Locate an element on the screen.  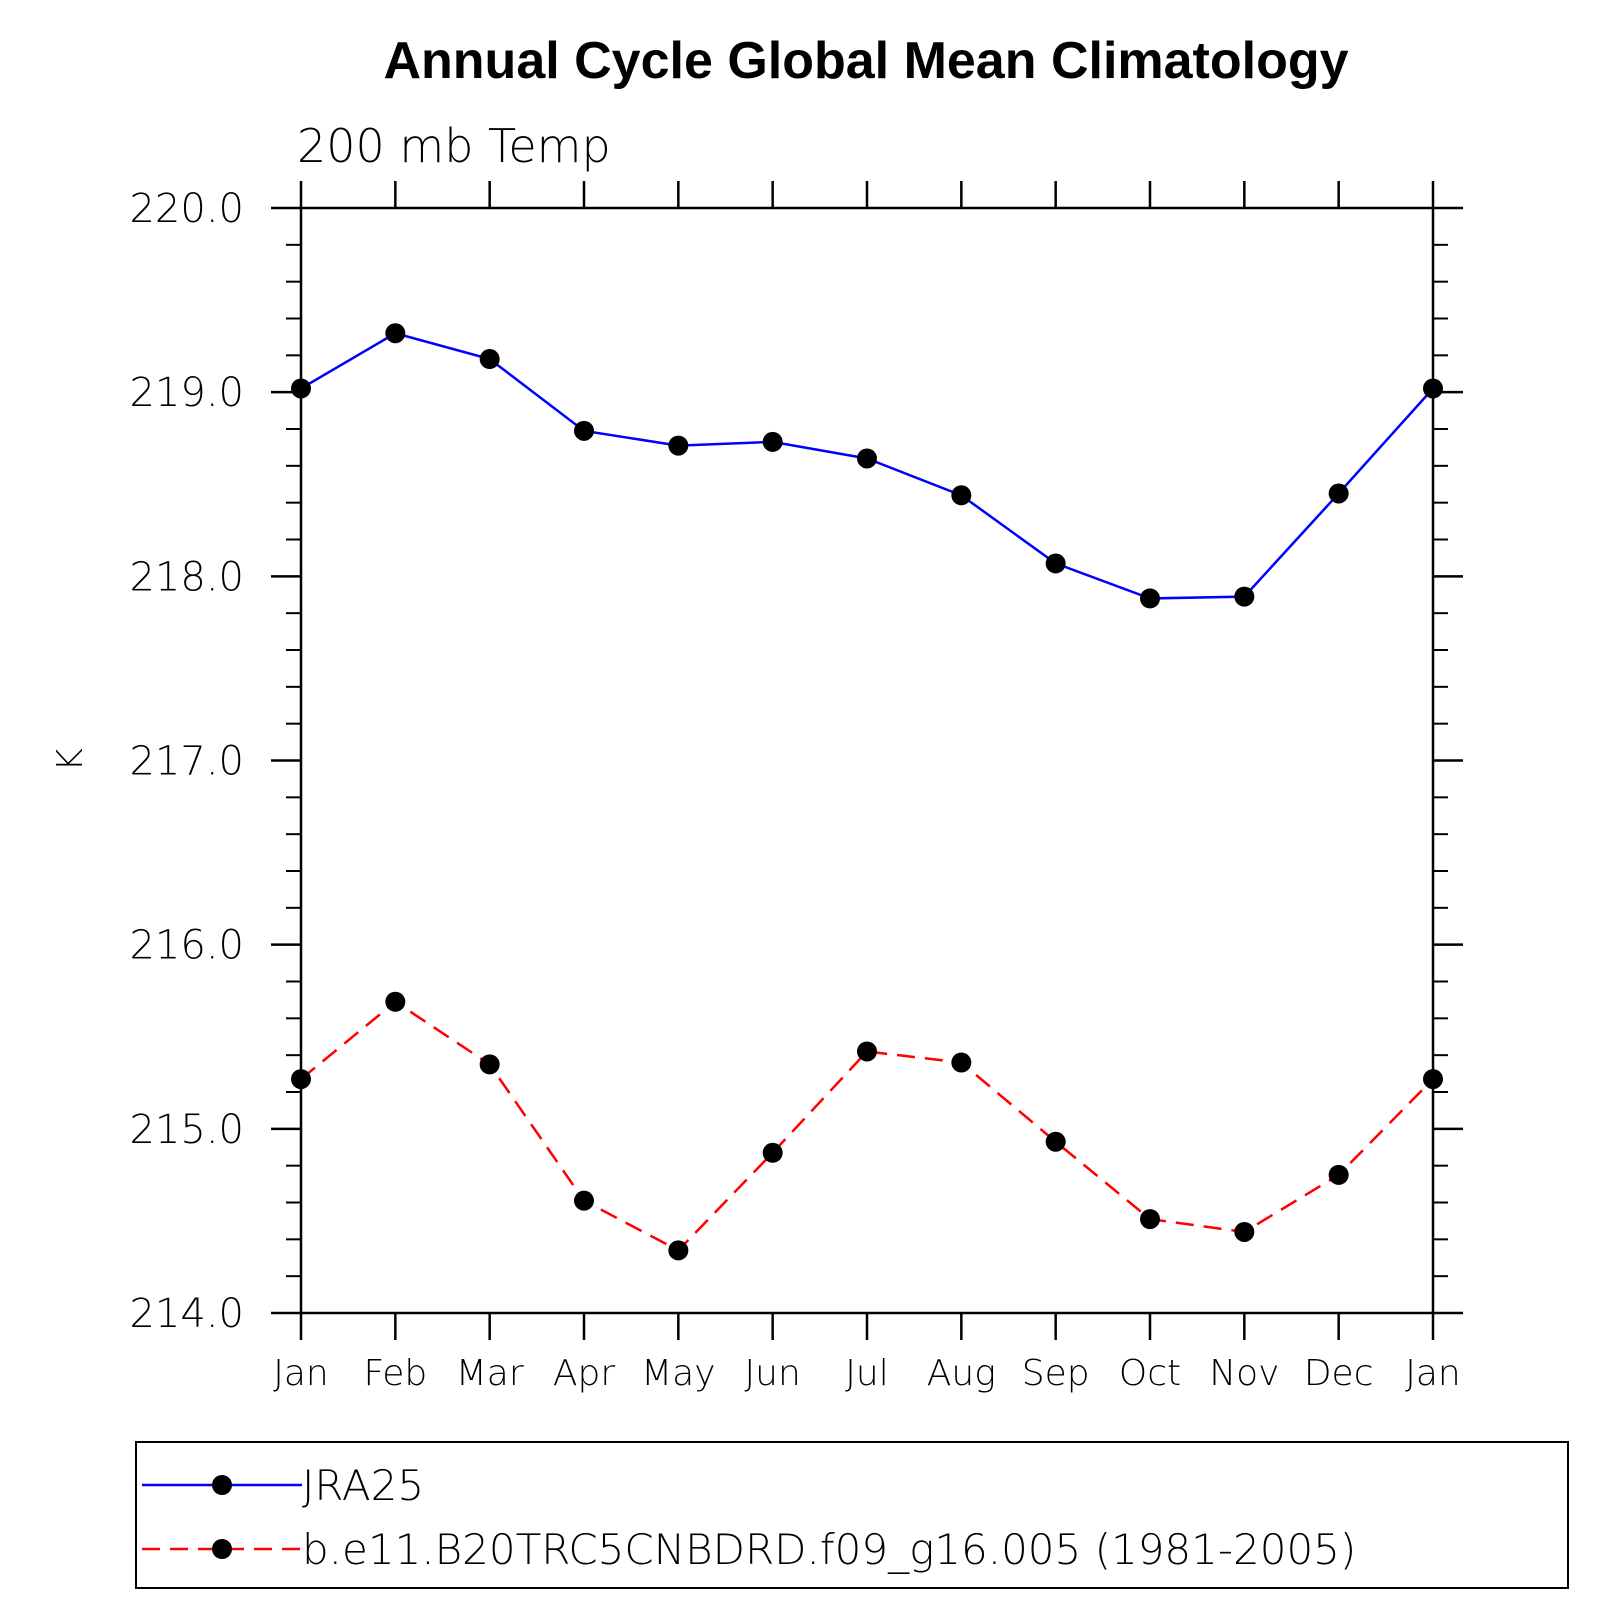
series-line is located at coordinates (867, 1126).